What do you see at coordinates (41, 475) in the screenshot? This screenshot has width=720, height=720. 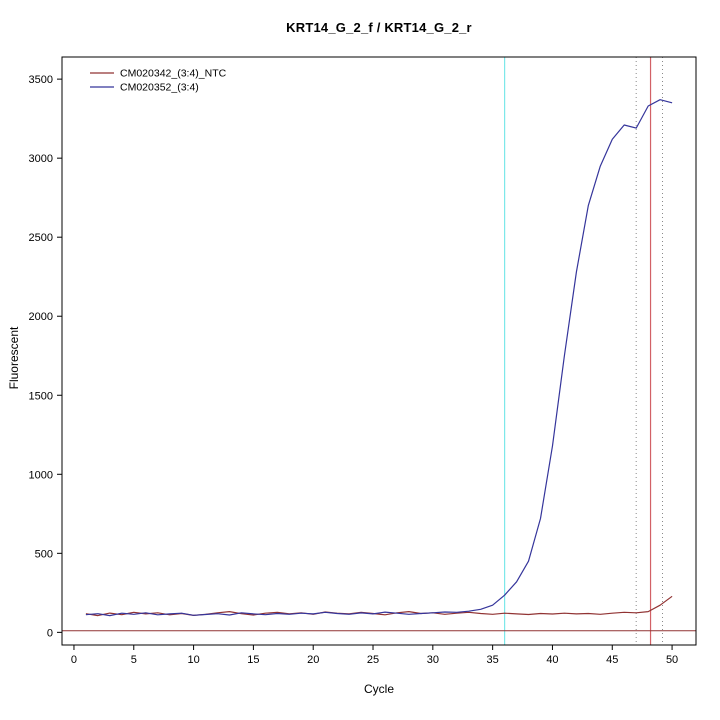 I see `y-tick-label: 1000` at bounding box center [41, 475].